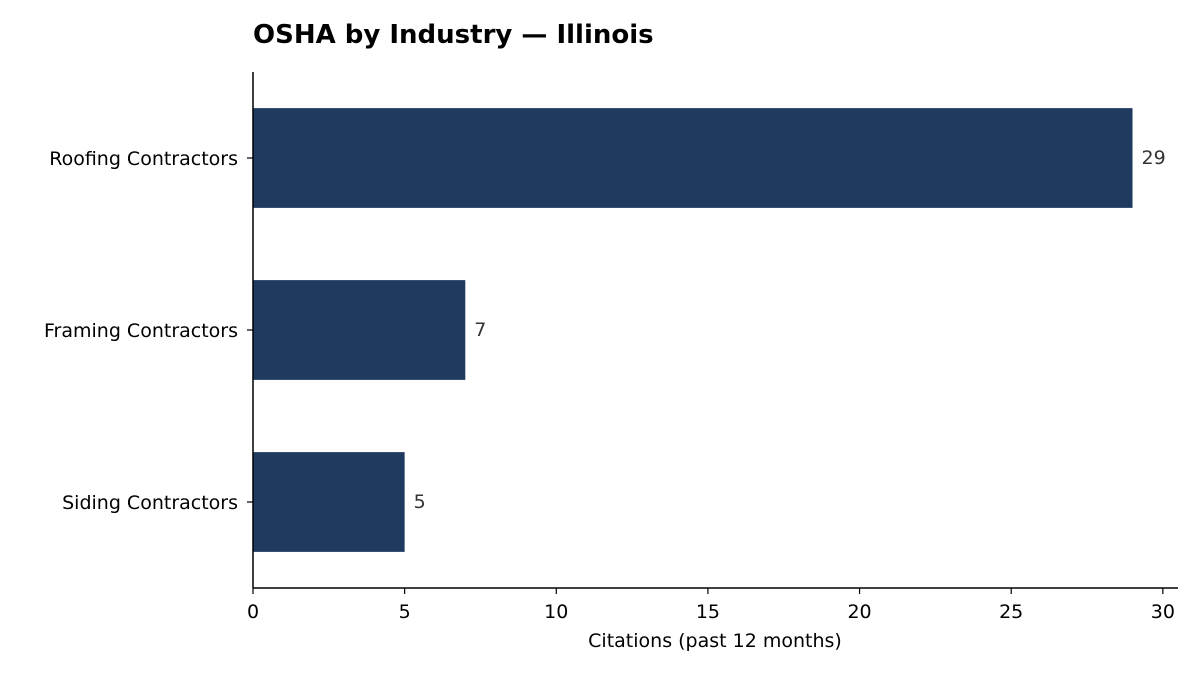 This screenshot has width=1200, height=675. Describe the element at coordinates (1011, 612) in the screenshot. I see `x-tick-label-5: 25` at that location.